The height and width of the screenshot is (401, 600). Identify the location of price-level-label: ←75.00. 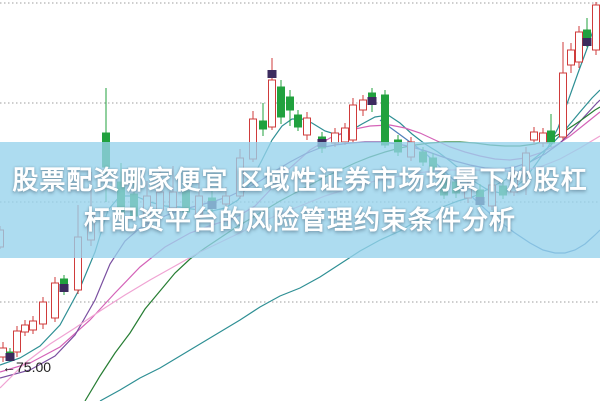
(27, 367).